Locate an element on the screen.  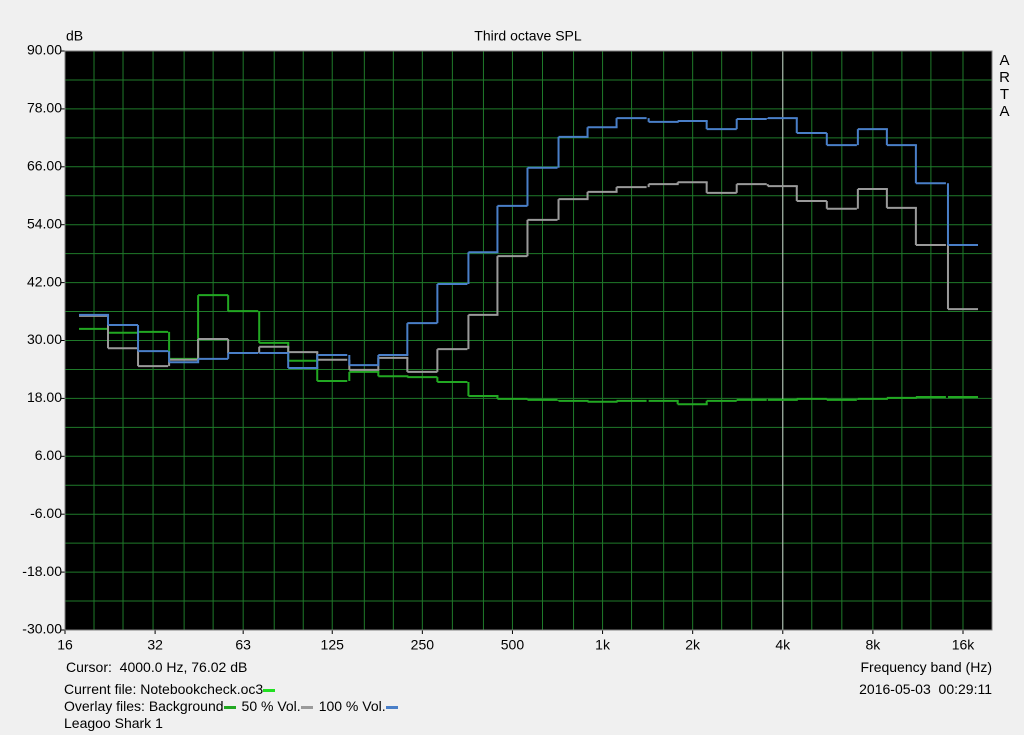
current-file: Current file: Notebookcheck.oc3 is located at coordinates (172, 689).